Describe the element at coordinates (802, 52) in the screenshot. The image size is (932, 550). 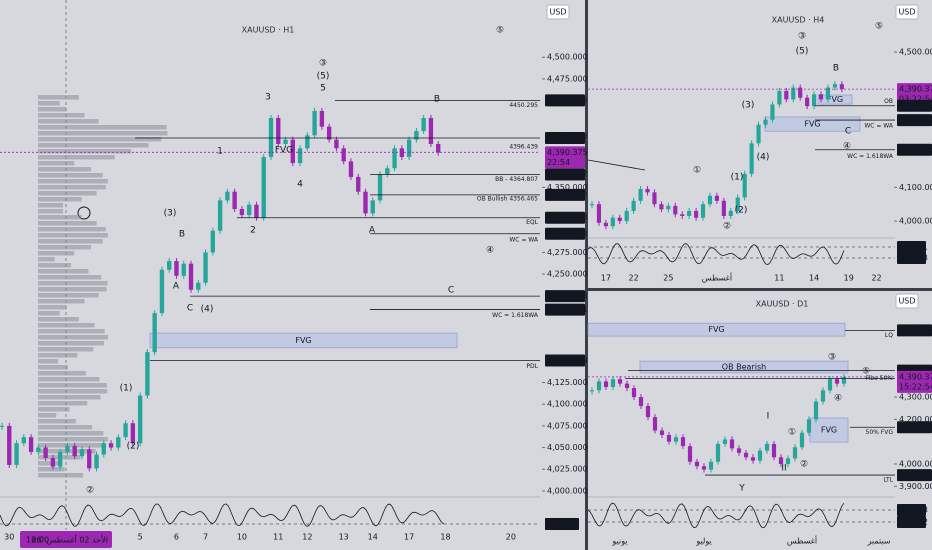
I see `wave-label: (5)` at that location.